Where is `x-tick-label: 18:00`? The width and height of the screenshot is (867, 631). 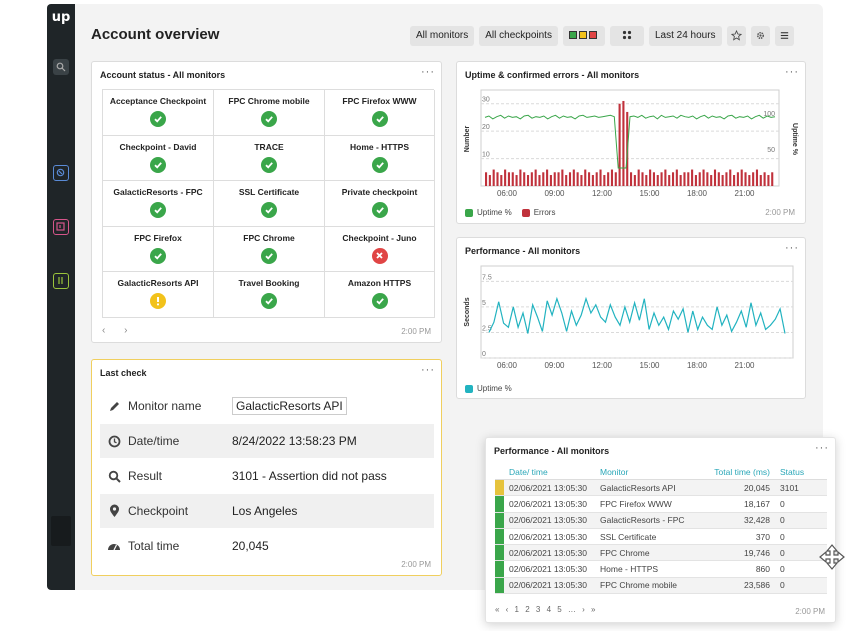
x-tick-label: 18:00 is located at coordinates (697, 365).